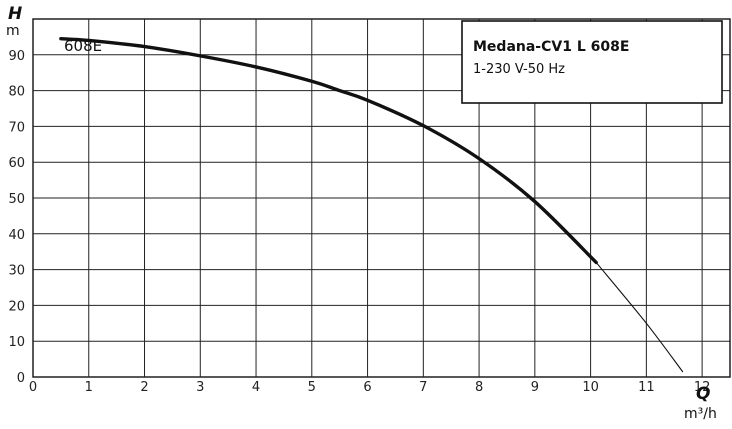 The width and height of the screenshot is (732, 429). Describe the element at coordinates (367, 387) in the screenshot. I see `x-tick-label: 6` at that location.